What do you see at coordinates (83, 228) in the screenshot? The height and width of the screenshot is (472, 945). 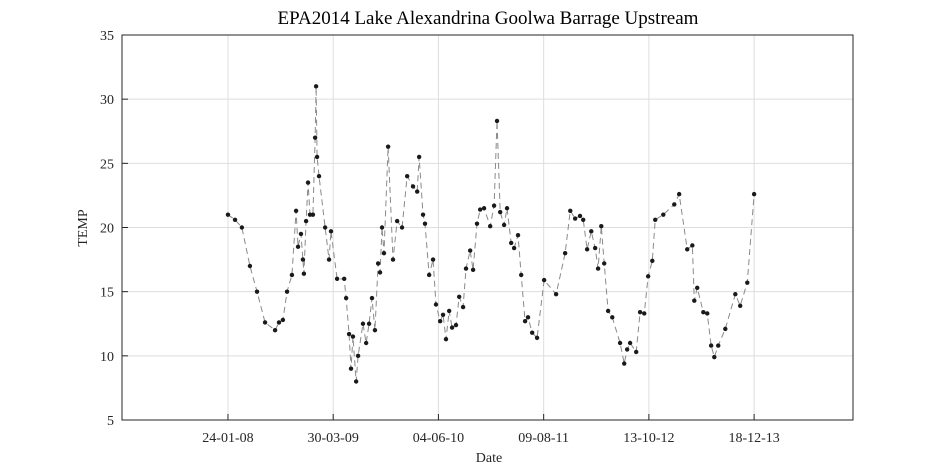 I see `y-axis-label: TEMP` at bounding box center [83, 228].